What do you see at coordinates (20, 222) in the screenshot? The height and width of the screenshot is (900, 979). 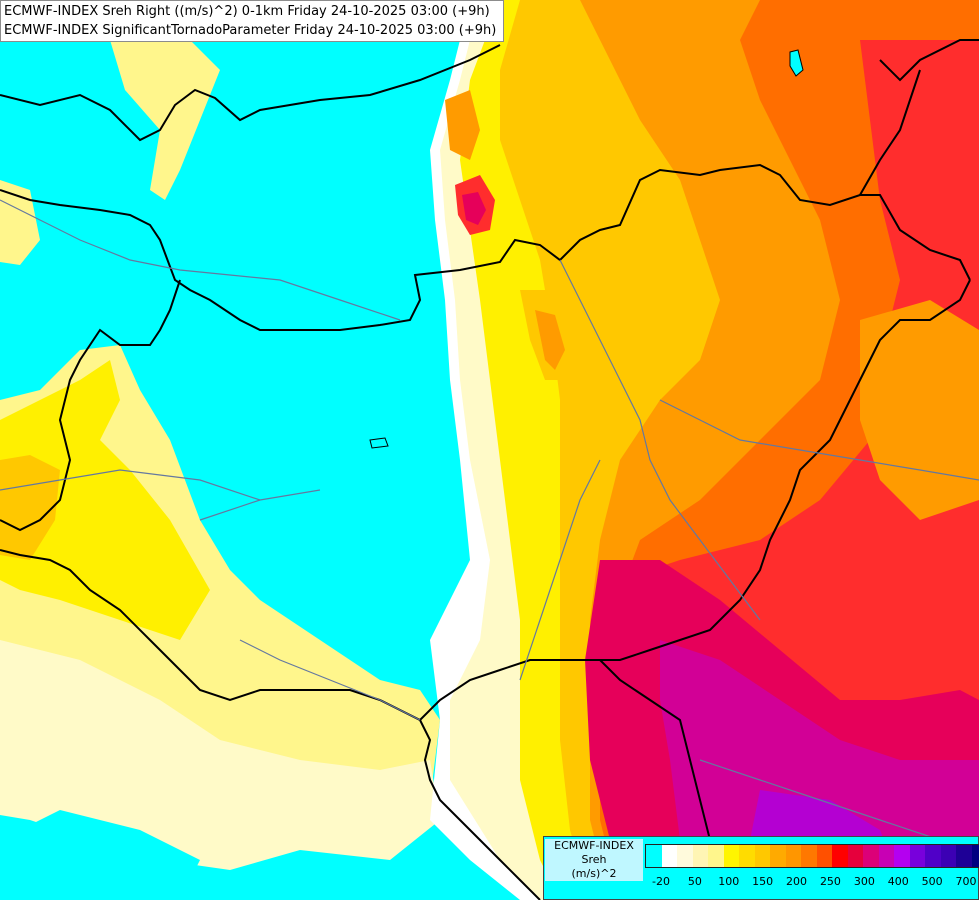 I see `field-yellow-west` at bounding box center [20, 222].